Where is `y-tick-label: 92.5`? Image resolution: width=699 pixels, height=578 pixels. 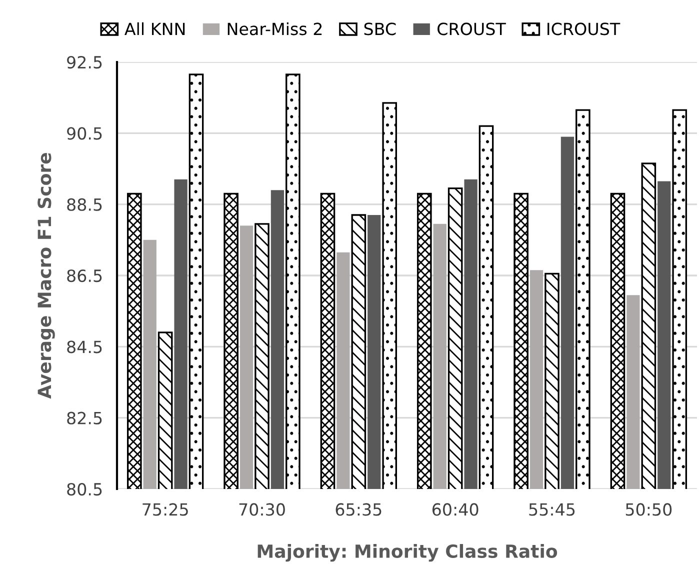 y-tick-label: 92.5 is located at coordinates (84, 62).